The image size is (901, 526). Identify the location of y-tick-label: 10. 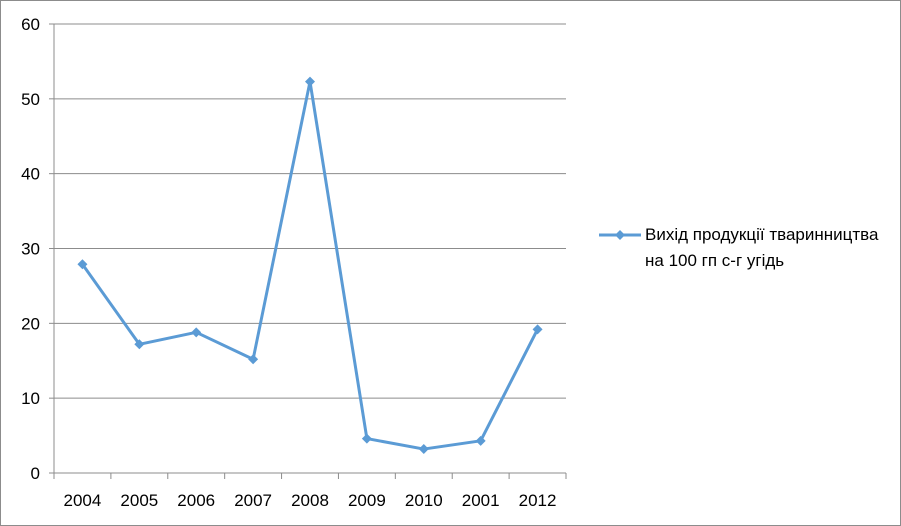
(30, 398).